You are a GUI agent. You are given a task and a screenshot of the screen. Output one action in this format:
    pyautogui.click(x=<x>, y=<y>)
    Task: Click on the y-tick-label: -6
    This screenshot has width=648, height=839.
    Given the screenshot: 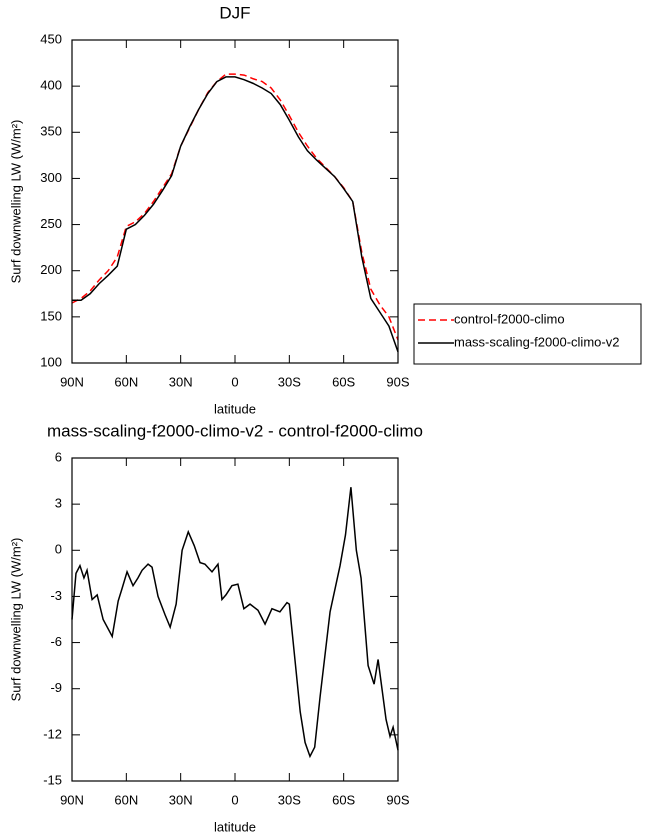 What is the action you would take?
    pyautogui.click(x=56, y=641)
    